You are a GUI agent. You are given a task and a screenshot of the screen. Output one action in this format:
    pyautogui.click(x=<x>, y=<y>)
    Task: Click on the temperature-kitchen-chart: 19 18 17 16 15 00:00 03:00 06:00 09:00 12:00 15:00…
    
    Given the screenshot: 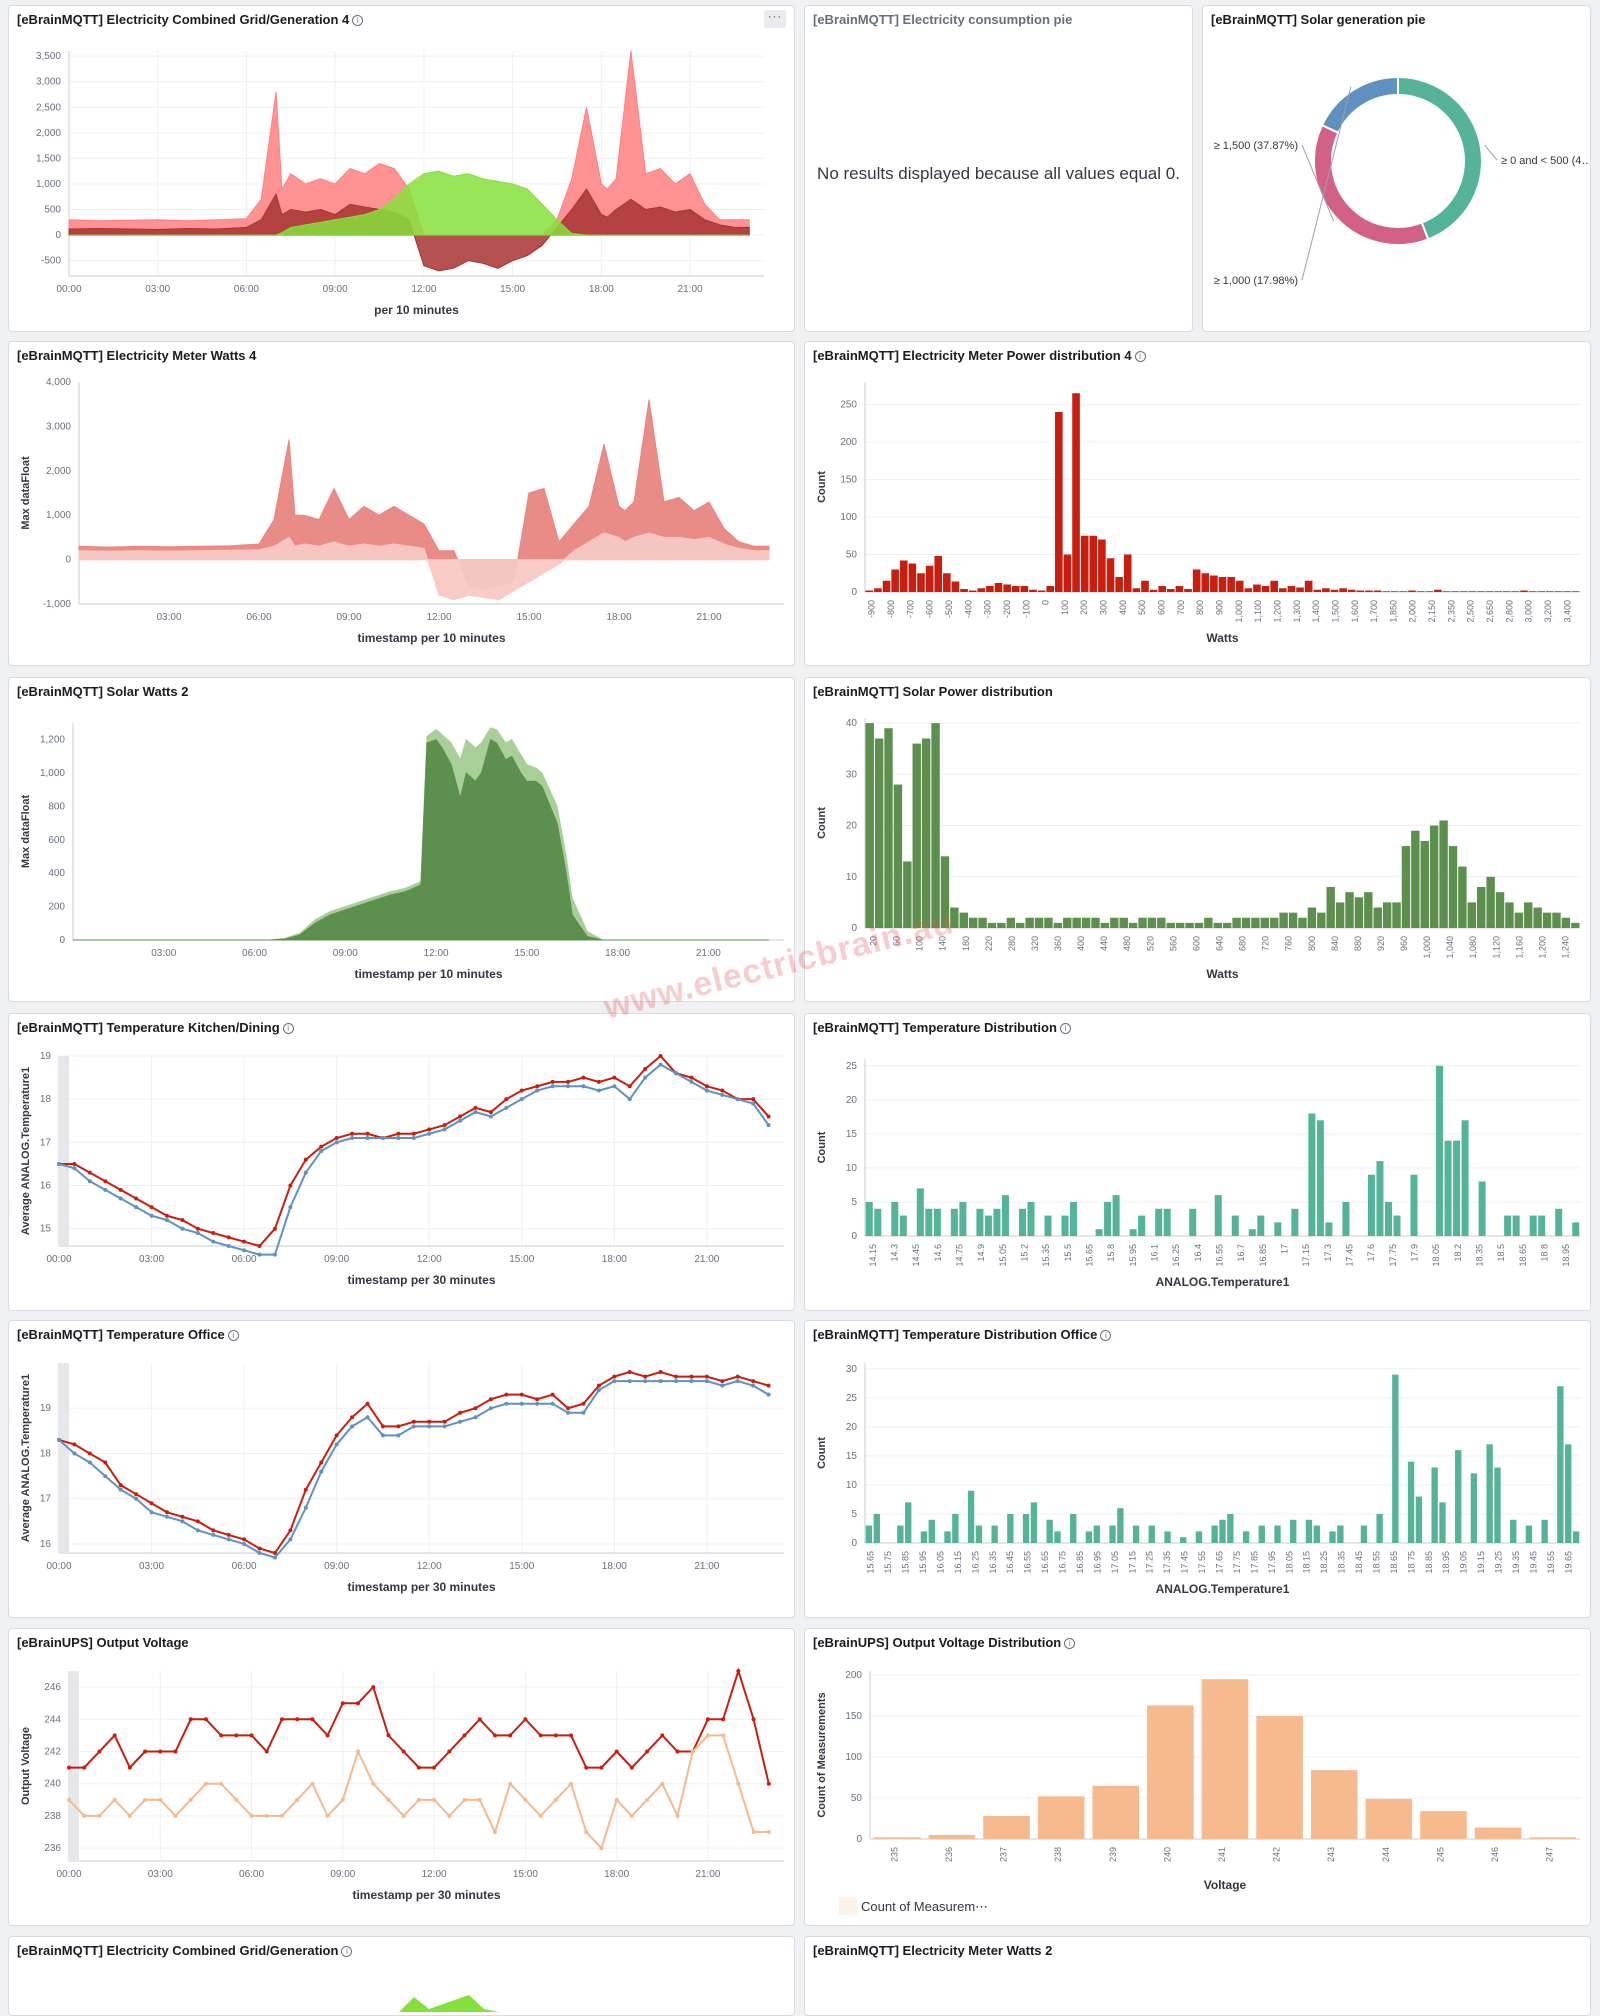 What is the action you would take?
    pyautogui.click(x=402, y=1169)
    